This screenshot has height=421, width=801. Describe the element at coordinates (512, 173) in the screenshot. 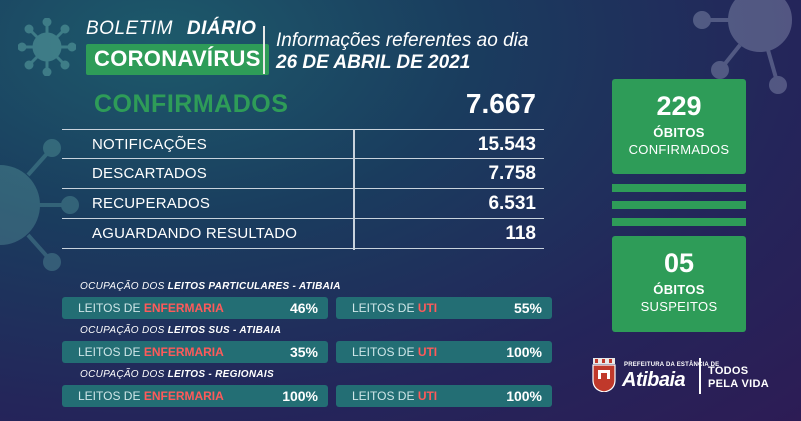

I see `stat-value: 7.758` at that location.